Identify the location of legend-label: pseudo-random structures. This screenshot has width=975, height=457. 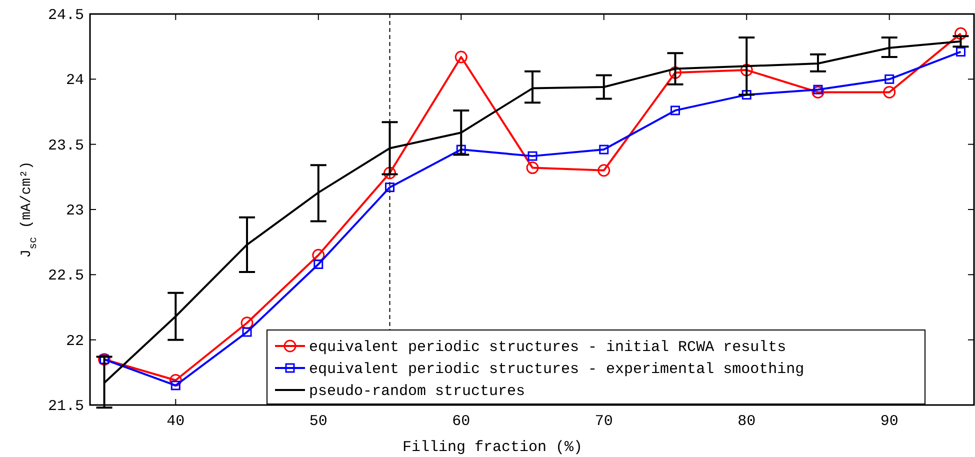
(417, 391).